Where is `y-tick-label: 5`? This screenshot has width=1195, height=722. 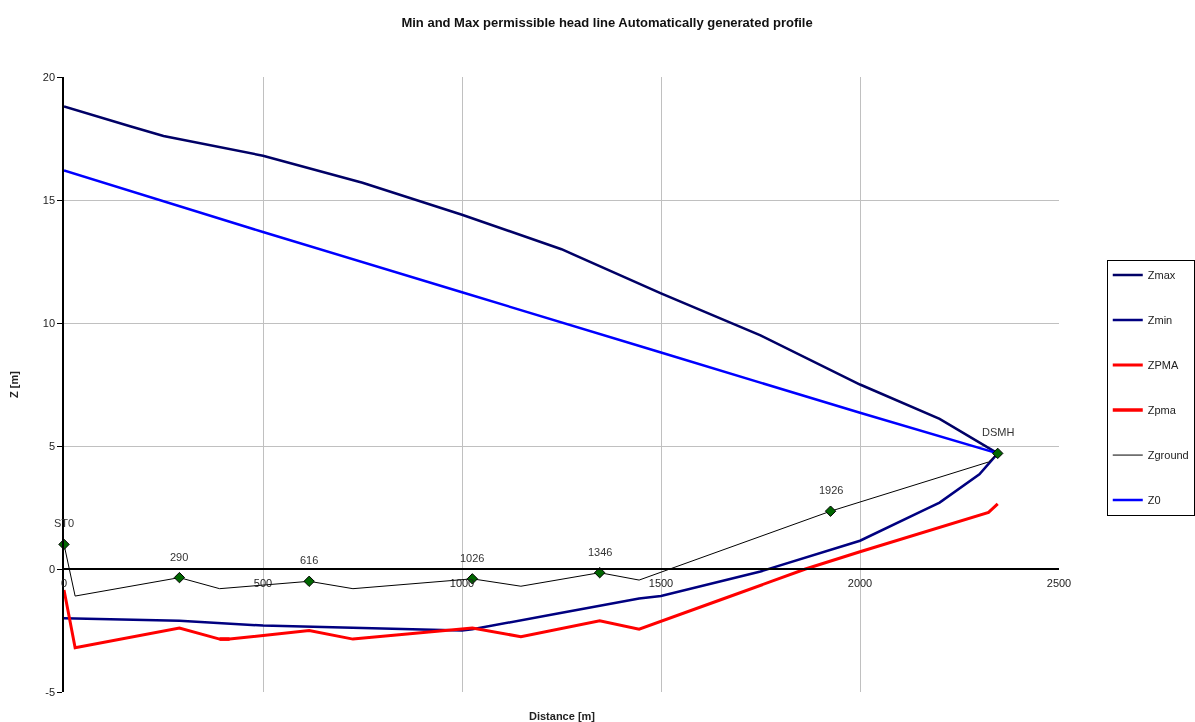 y-tick-label: 5 is located at coordinates (52, 445).